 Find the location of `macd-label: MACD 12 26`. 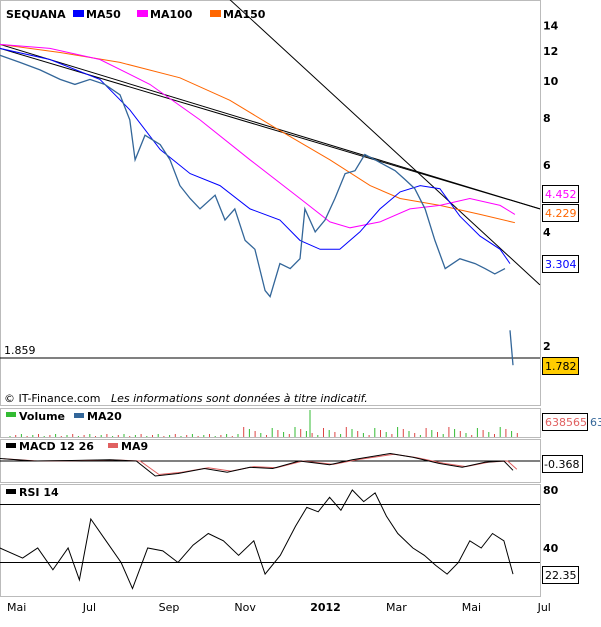

macd-label: MACD 12 26 is located at coordinates (56, 446).